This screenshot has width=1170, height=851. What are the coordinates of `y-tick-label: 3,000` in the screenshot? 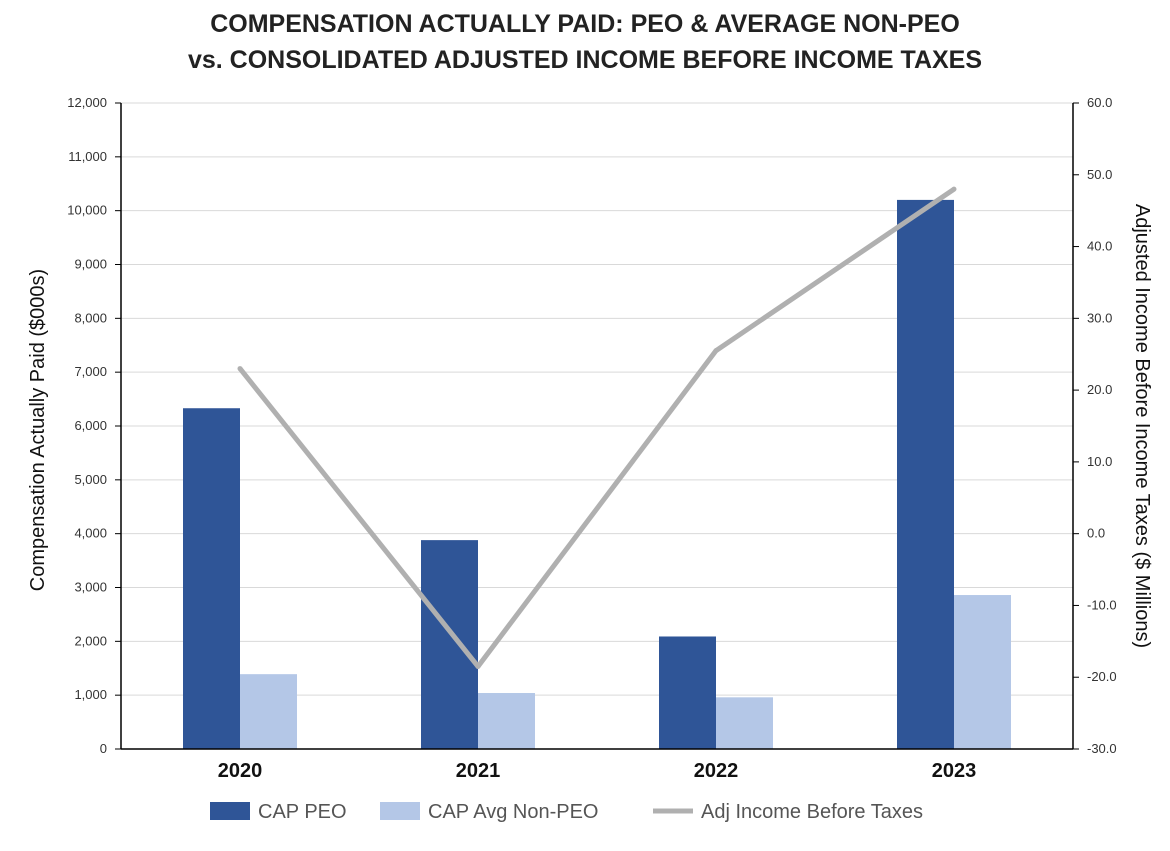 It's located at (90, 587).